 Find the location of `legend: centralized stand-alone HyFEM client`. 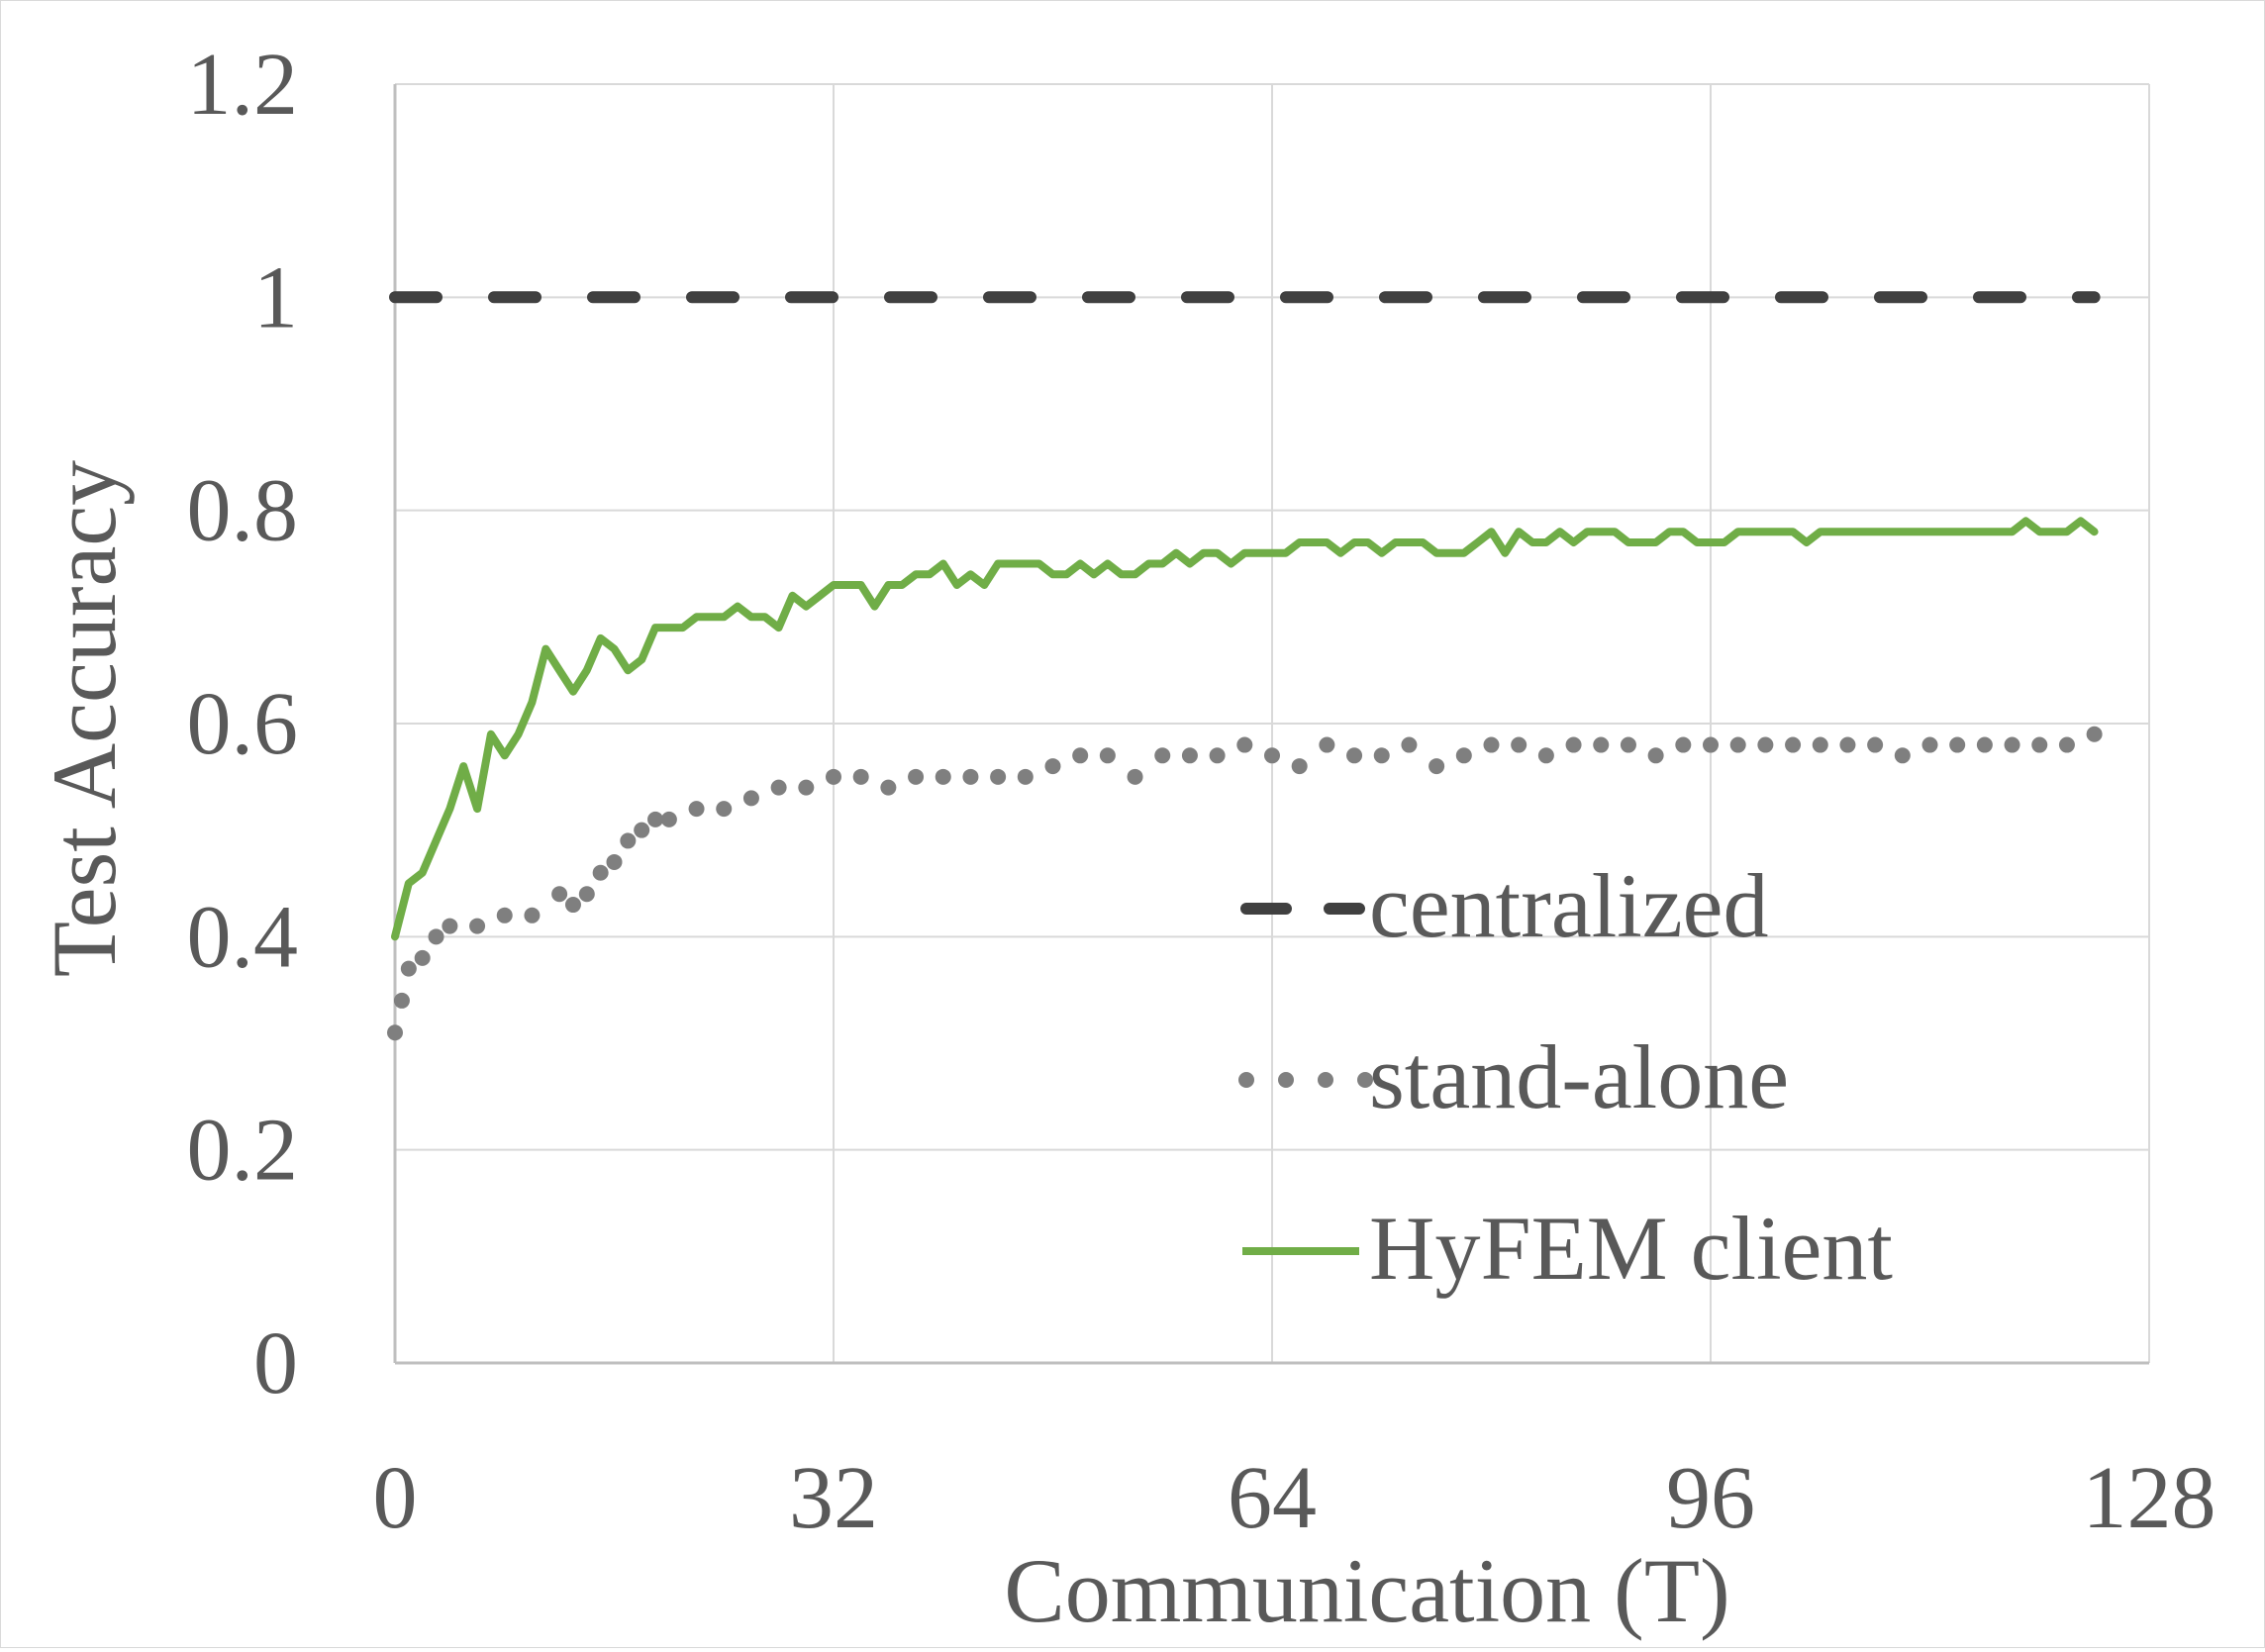

legend: centralized stand-alone HyFEM client is located at coordinates (1565, 1077).